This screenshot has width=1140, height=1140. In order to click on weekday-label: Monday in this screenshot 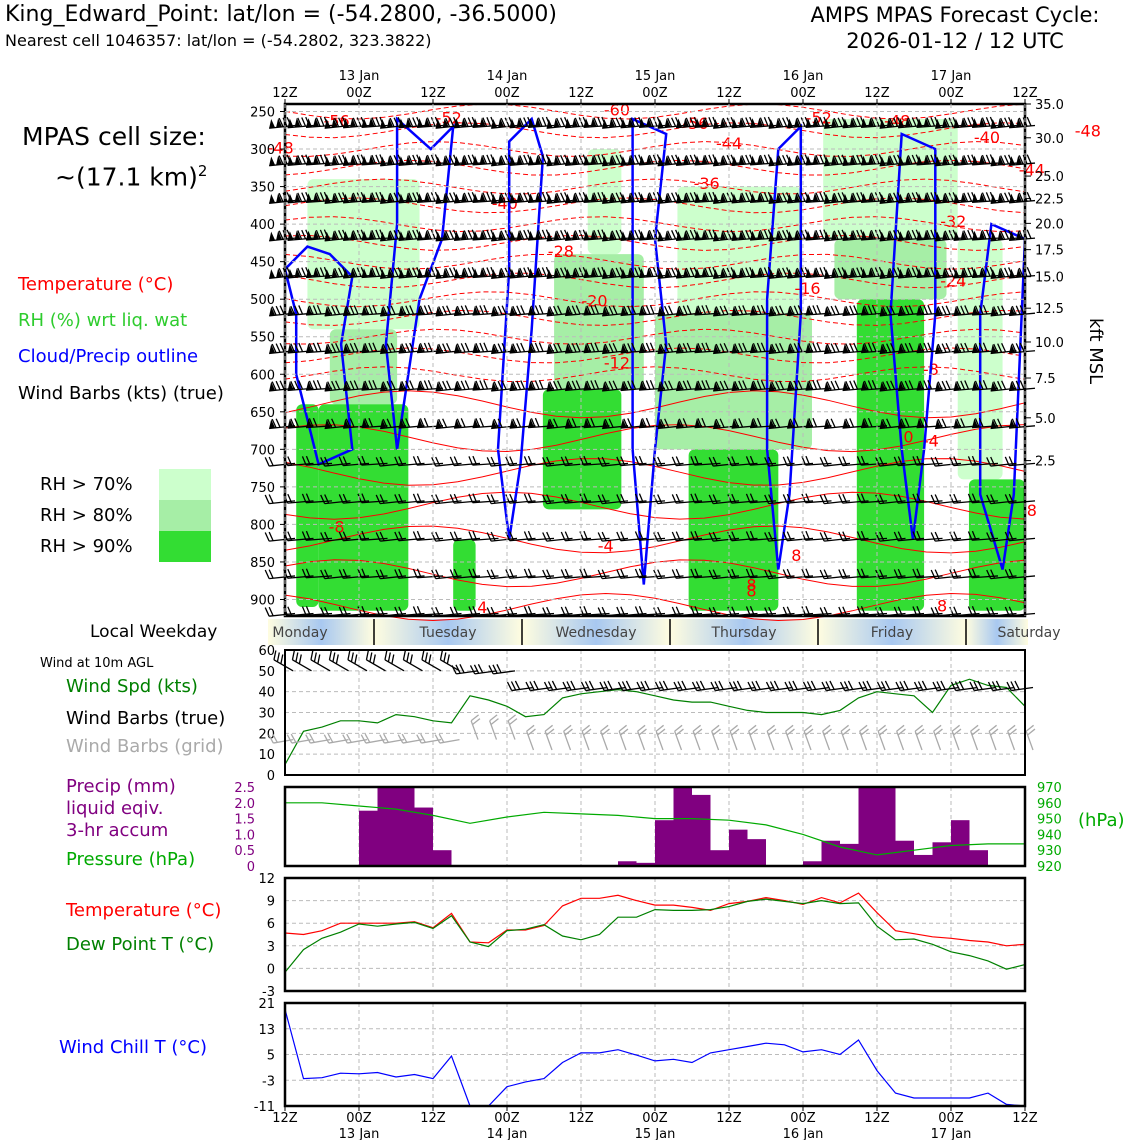, I will do `click(299, 633)`.